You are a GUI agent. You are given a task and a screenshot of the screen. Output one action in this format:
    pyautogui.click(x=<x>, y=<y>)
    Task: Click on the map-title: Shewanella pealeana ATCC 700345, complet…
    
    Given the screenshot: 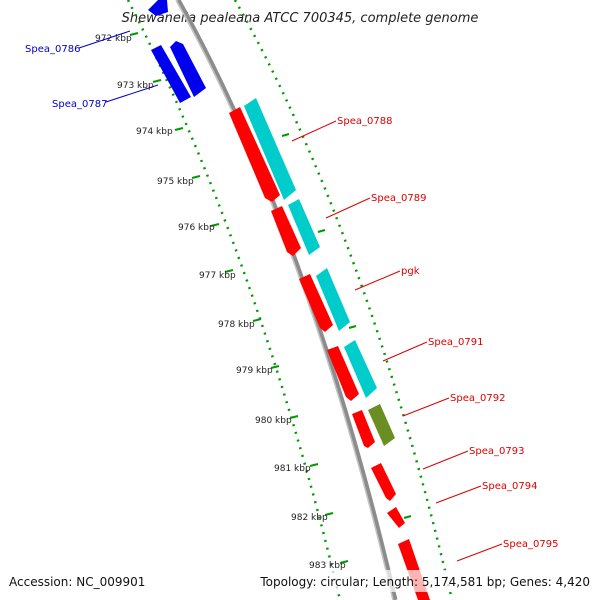 What is the action you would take?
    pyautogui.click(x=300, y=18)
    